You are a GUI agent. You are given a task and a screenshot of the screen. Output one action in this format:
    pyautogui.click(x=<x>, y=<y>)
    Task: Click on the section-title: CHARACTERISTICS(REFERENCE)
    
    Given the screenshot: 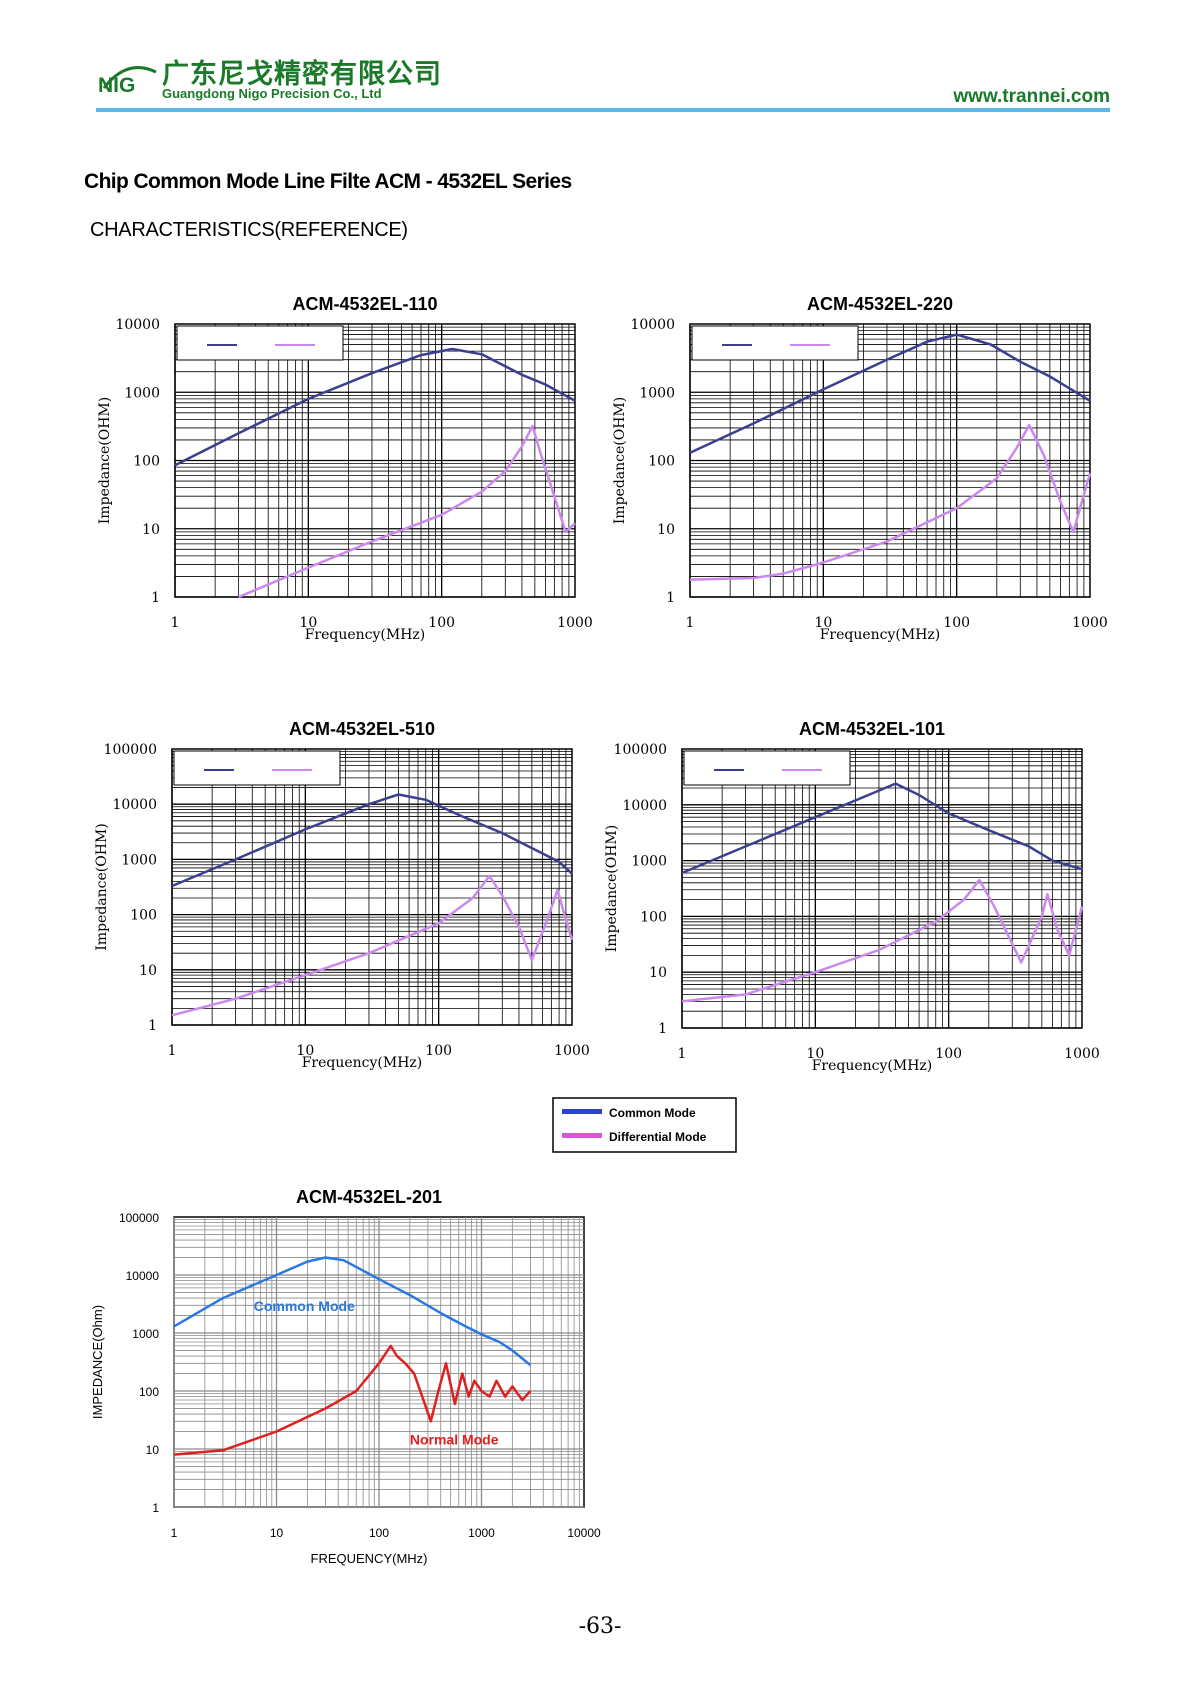 What is the action you would take?
    pyautogui.click(x=249, y=230)
    